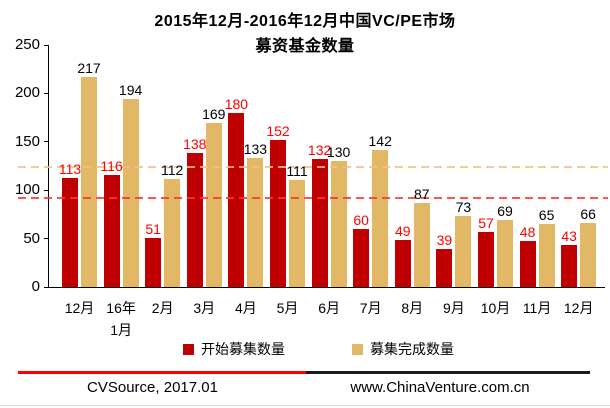 The image size is (610, 408). What do you see at coordinates (527, 231) in the screenshot?
I see `bar-value-label: 48` at bounding box center [527, 231].